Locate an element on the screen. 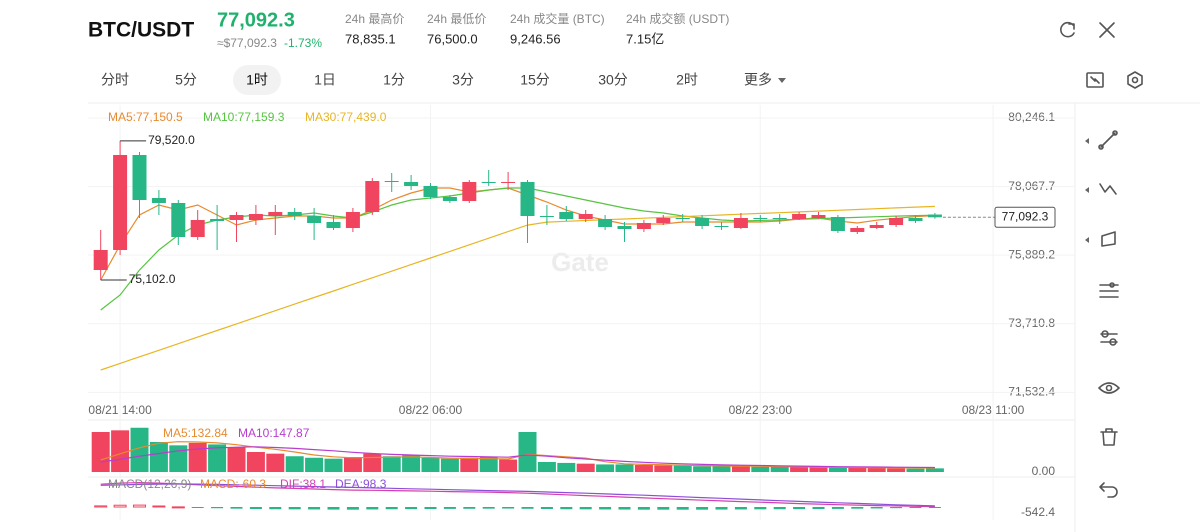 The height and width of the screenshot is (532, 1200). timeframe-tab: 3分 is located at coordinates (463, 80).